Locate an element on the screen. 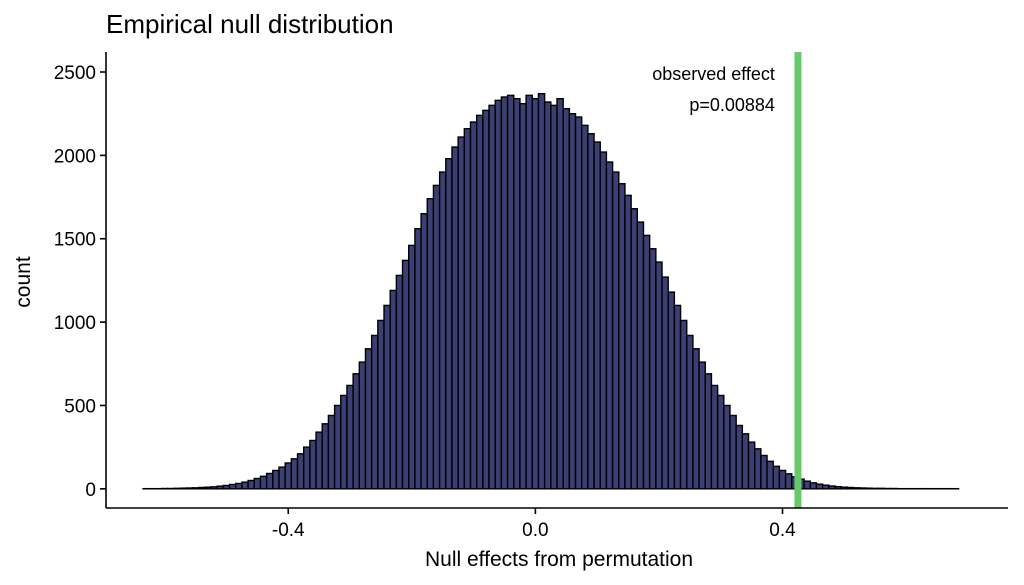 The width and height of the screenshot is (1024, 585). y-tick-label: 0 is located at coordinates (90, 490).